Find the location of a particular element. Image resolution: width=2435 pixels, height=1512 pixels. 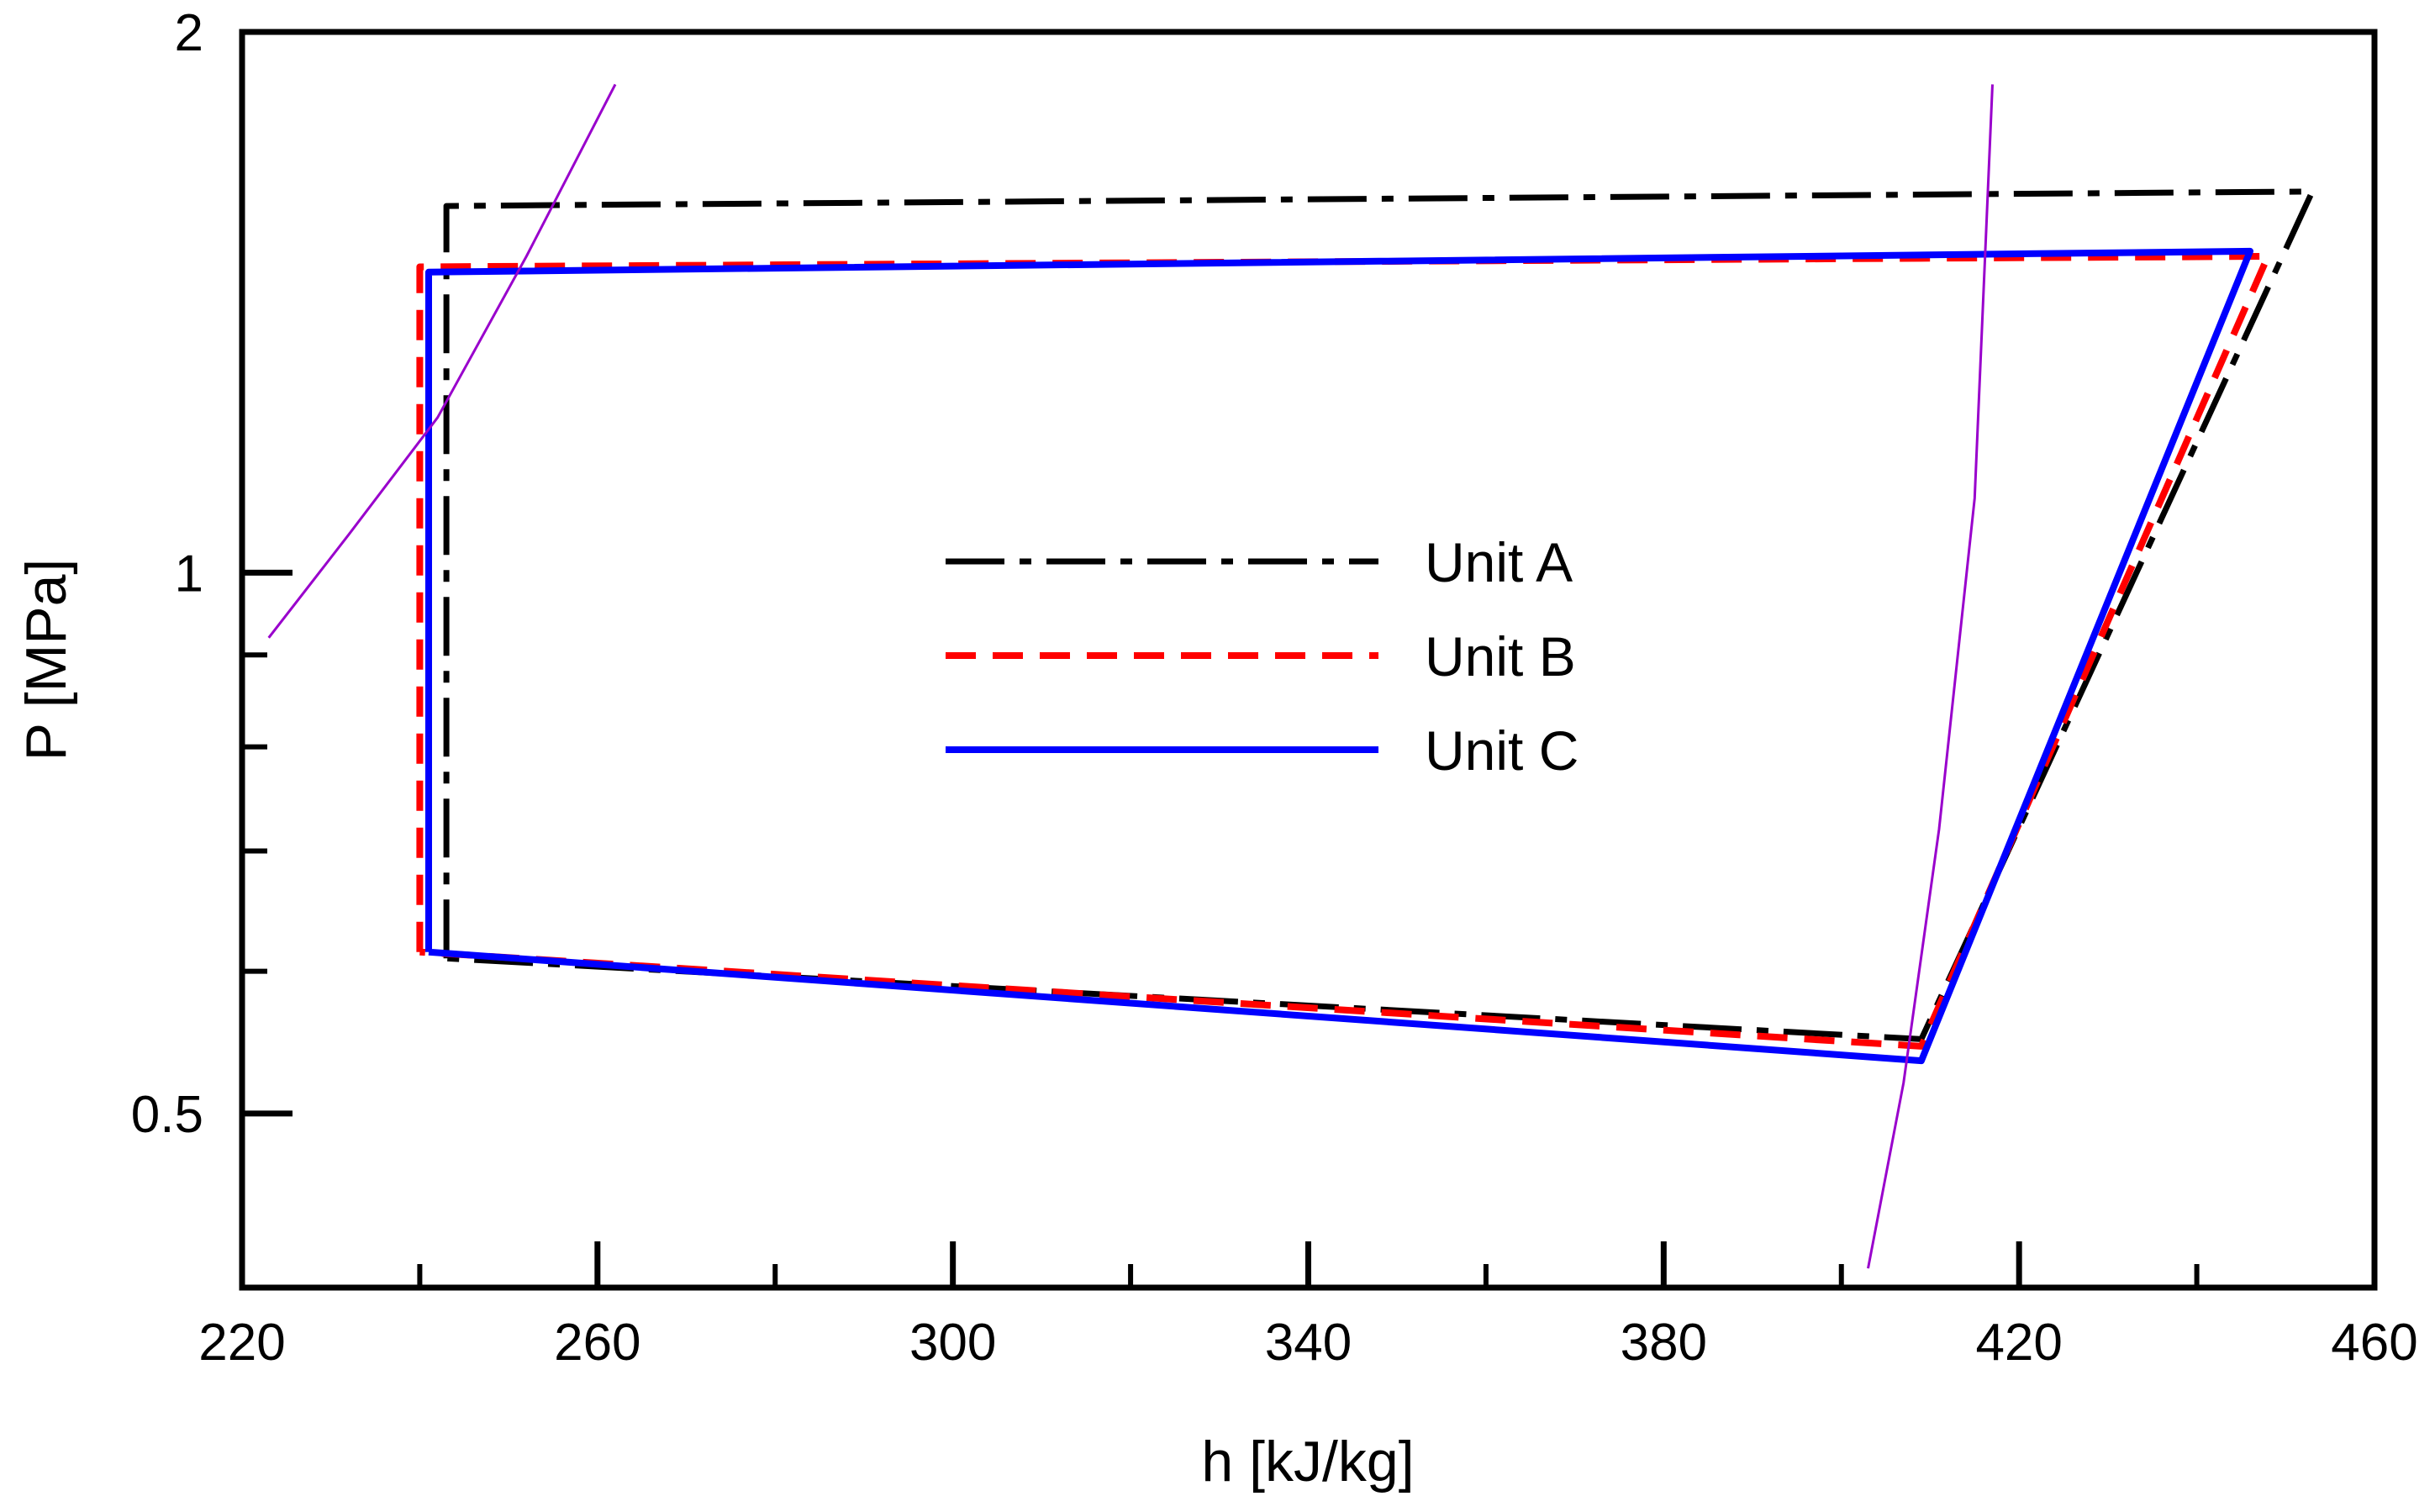

x-tick-label: 300 is located at coordinates (953, 1343).